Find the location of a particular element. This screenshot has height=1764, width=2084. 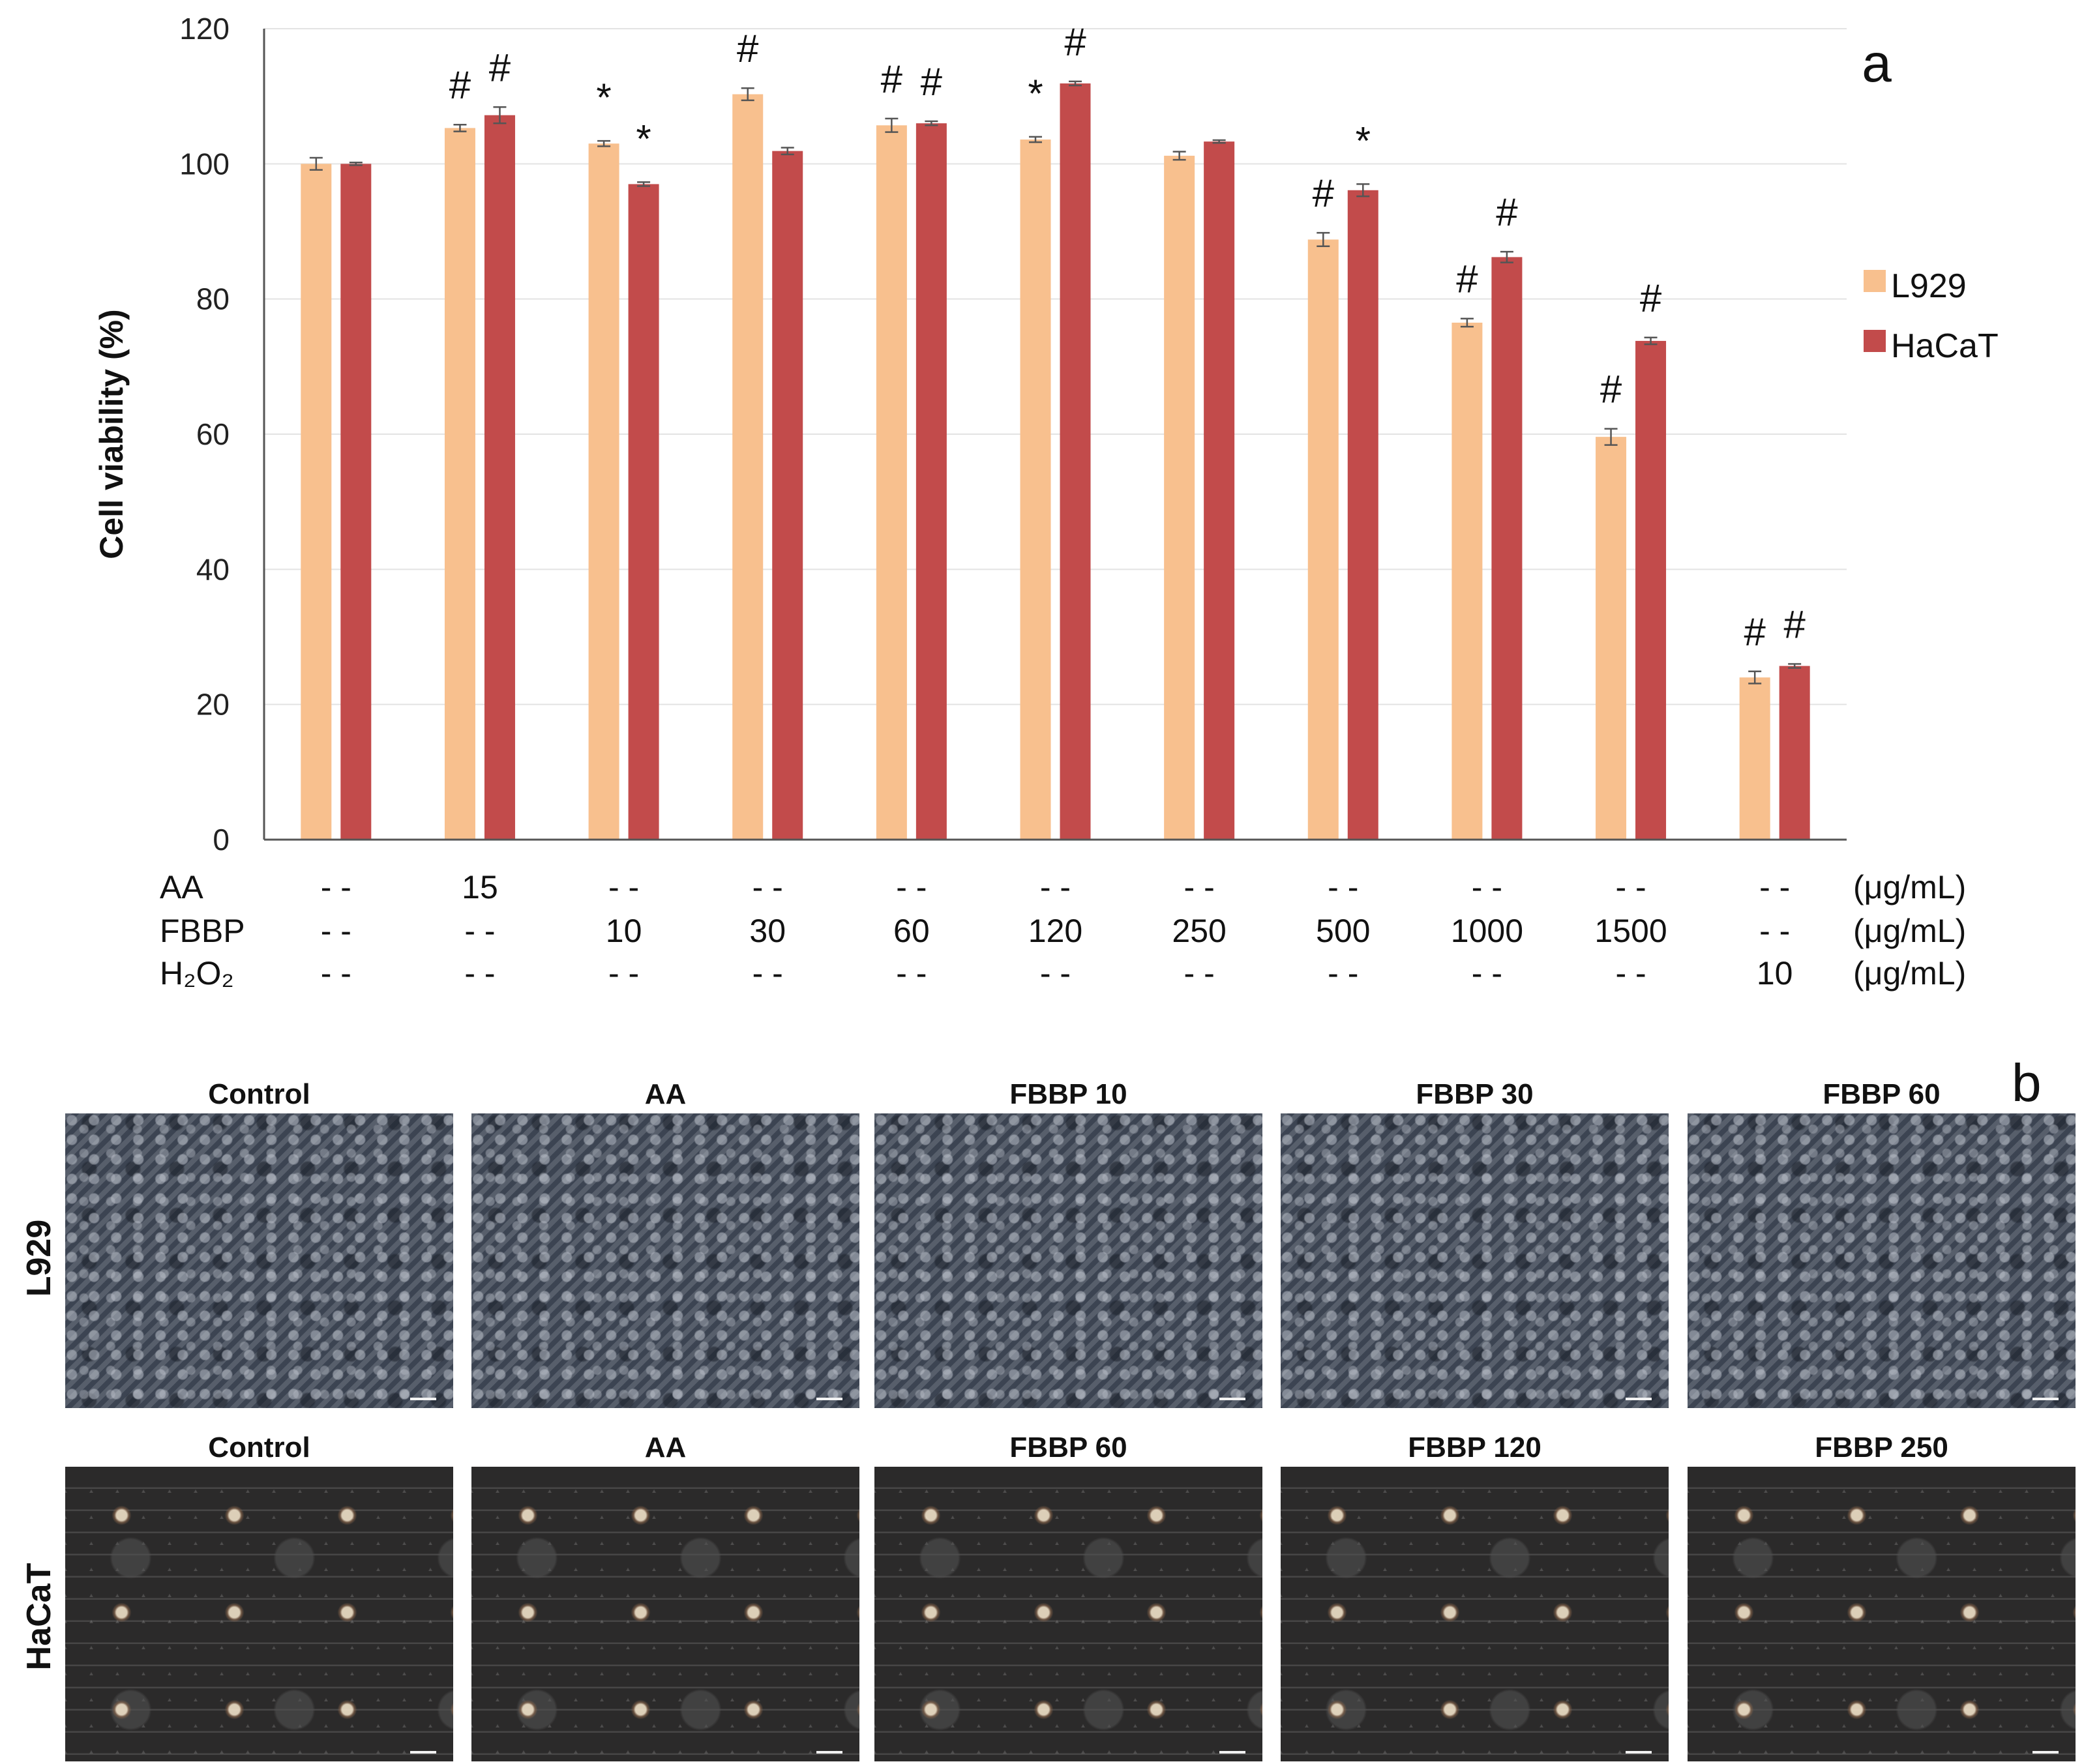

micrograph-title: FBBP 250 is located at coordinates (1881, 1447).